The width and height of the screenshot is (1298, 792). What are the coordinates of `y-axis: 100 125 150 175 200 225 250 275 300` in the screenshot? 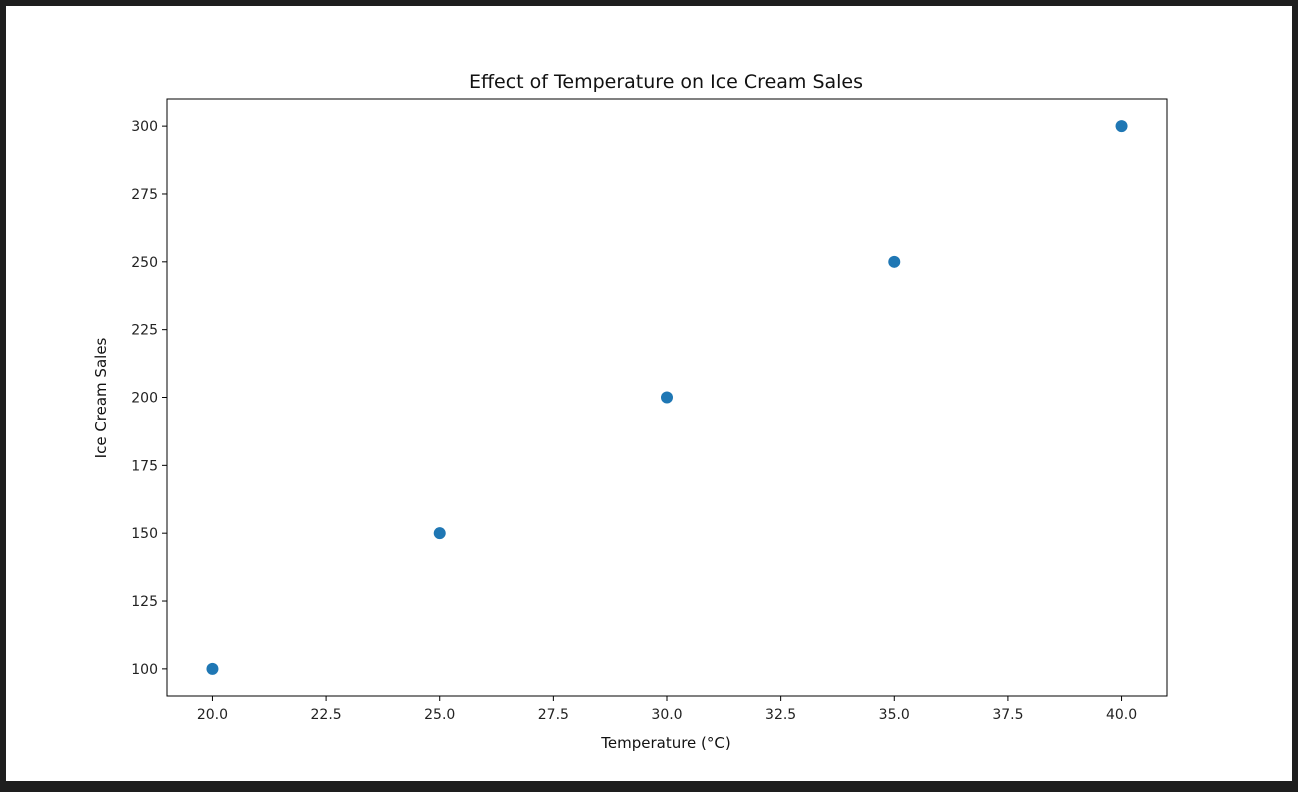 It's located at (149, 398).